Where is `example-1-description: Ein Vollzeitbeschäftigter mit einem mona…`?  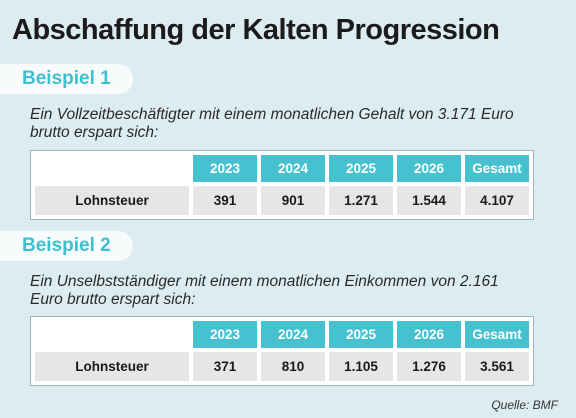 example-1-description: Ein Vollzeitbeschäftigter mit einem mona… is located at coordinates (272, 123).